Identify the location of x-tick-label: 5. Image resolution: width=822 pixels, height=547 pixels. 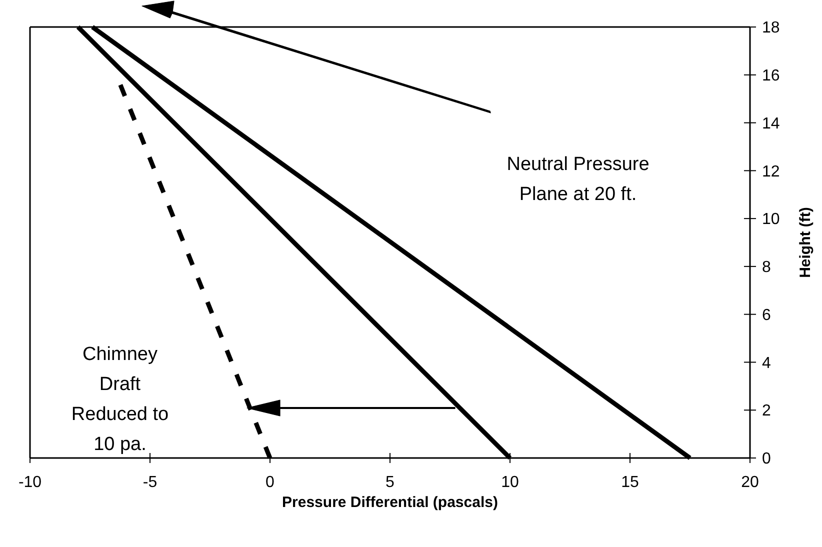
(390, 482).